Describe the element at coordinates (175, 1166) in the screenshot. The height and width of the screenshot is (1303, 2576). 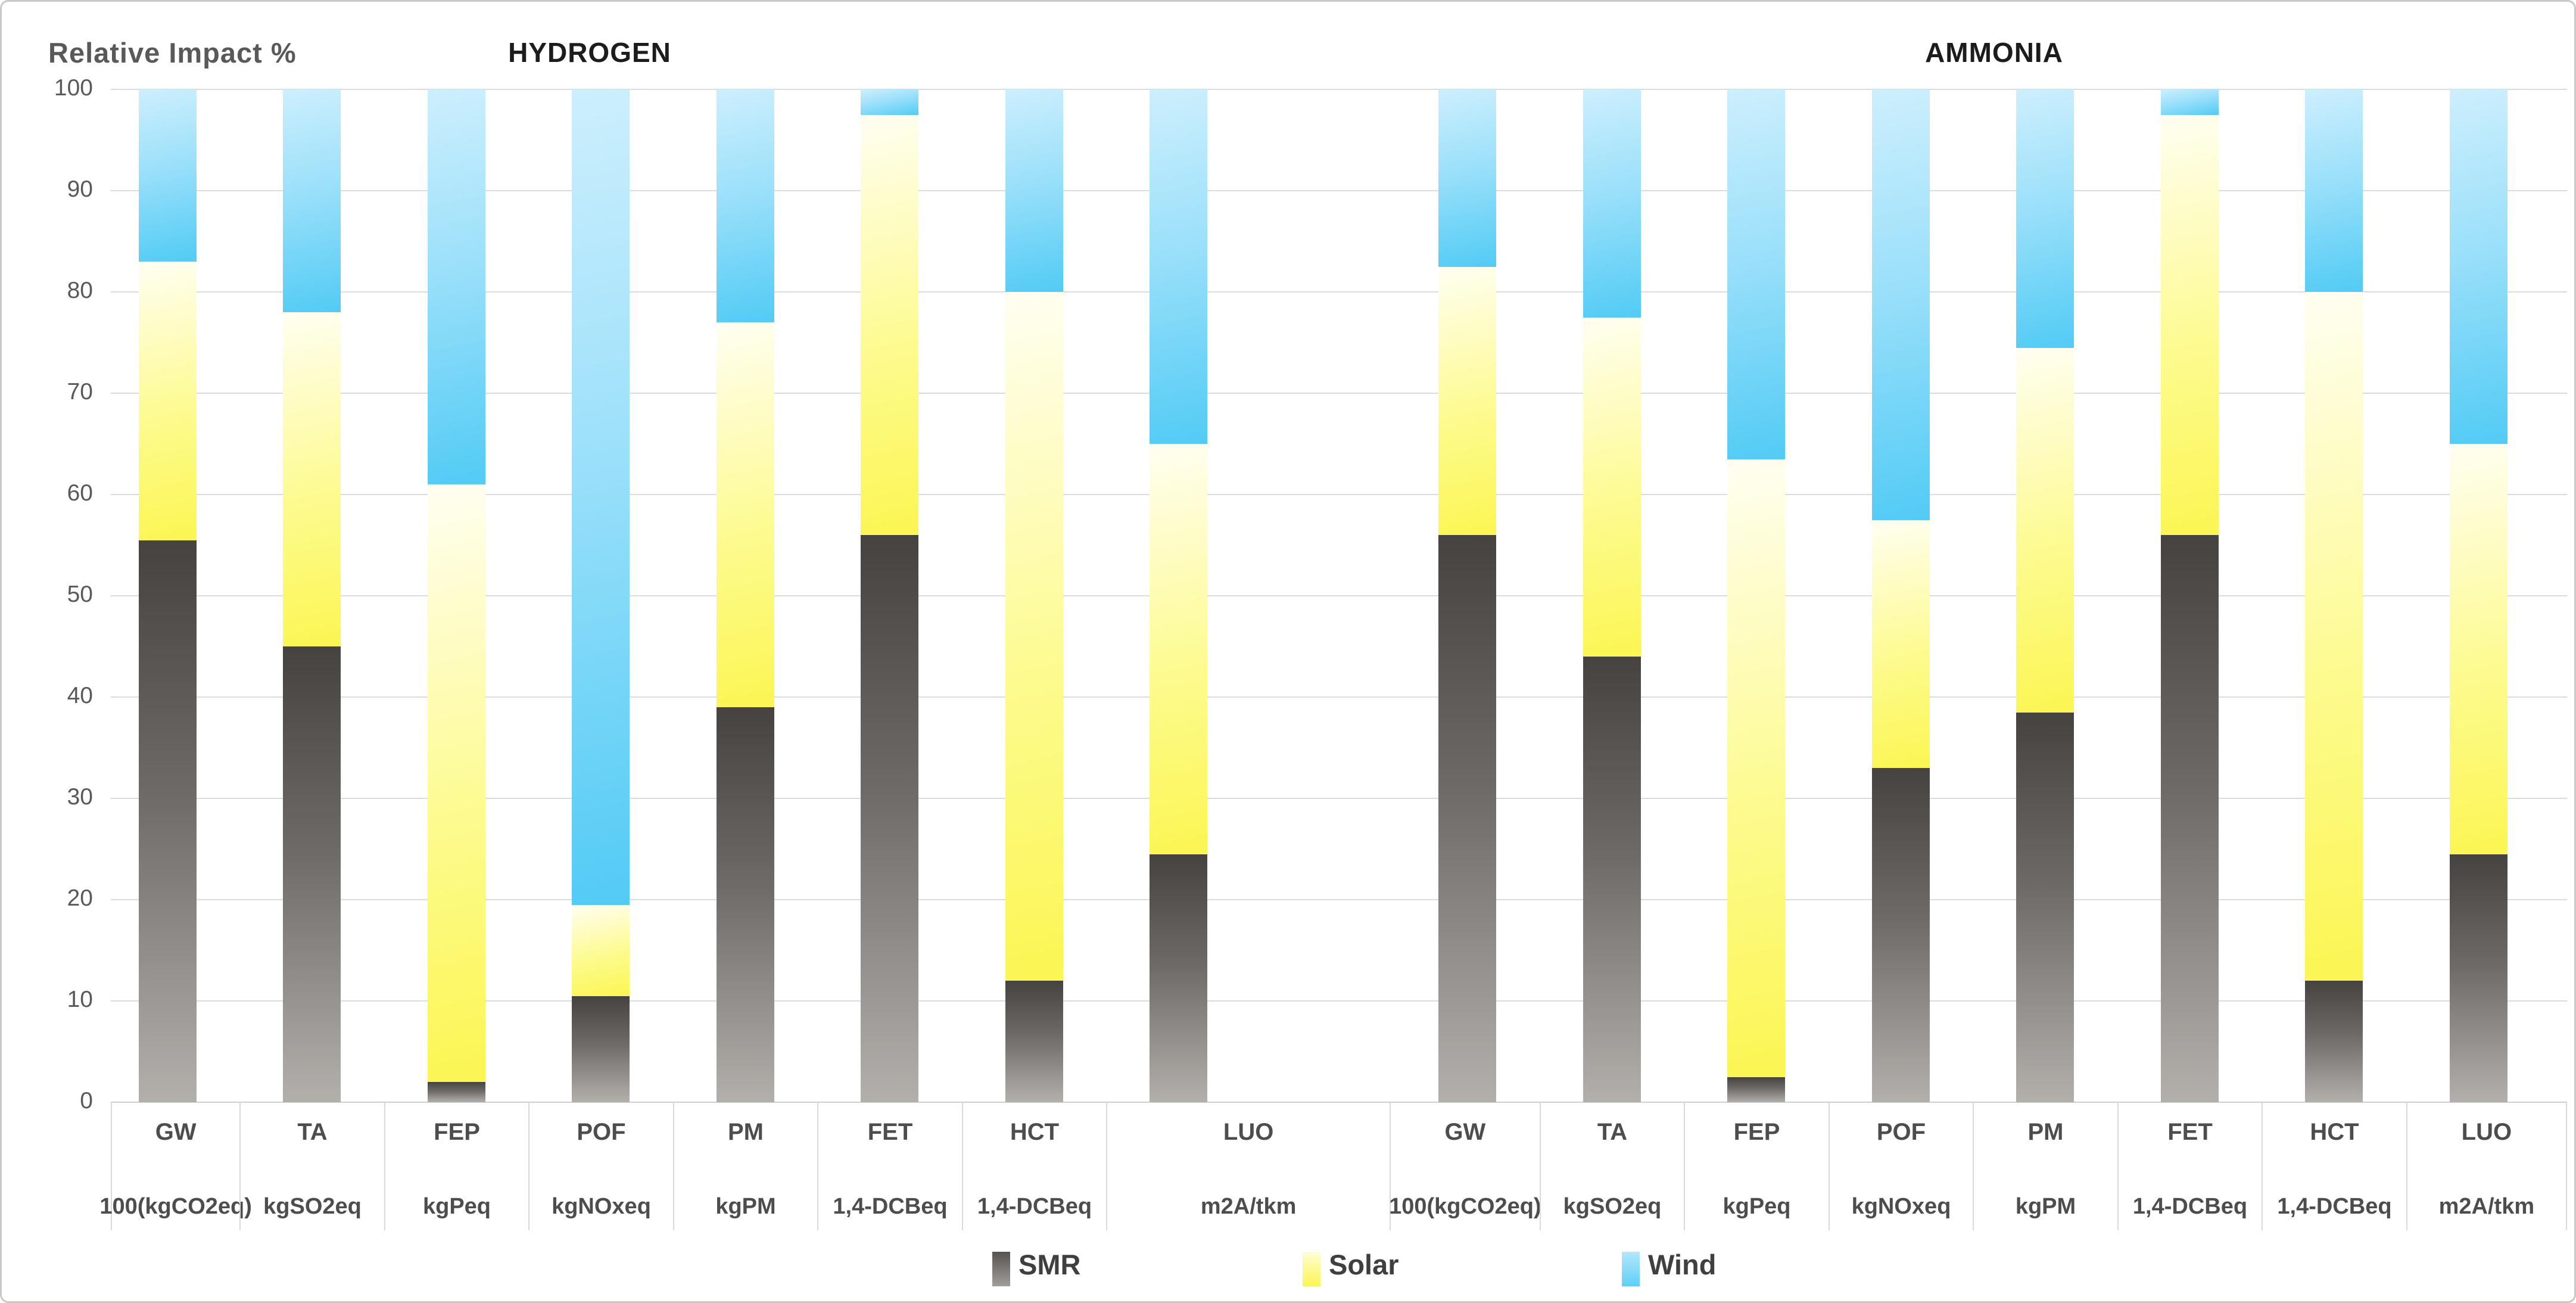
I see `category-cell-hydrogen-gw: GW 100(kgCO2eq)` at that location.